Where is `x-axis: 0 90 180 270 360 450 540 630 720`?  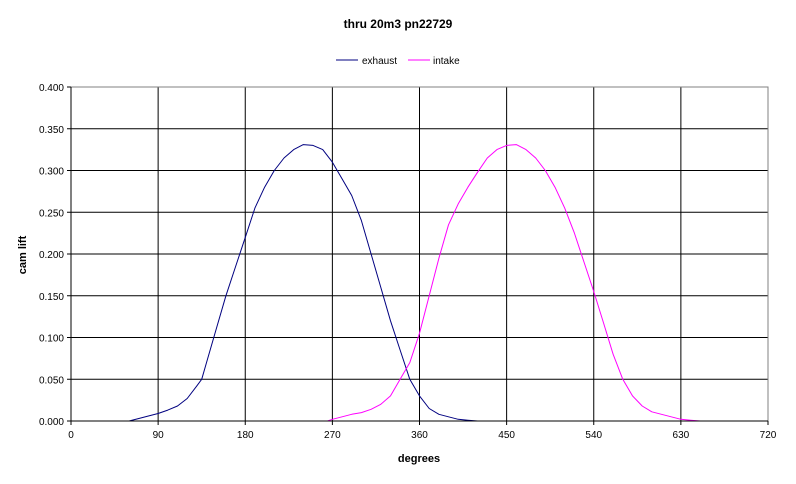
x-axis: 0 90 180 270 360 450 540 630 720 is located at coordinates (422, 430).